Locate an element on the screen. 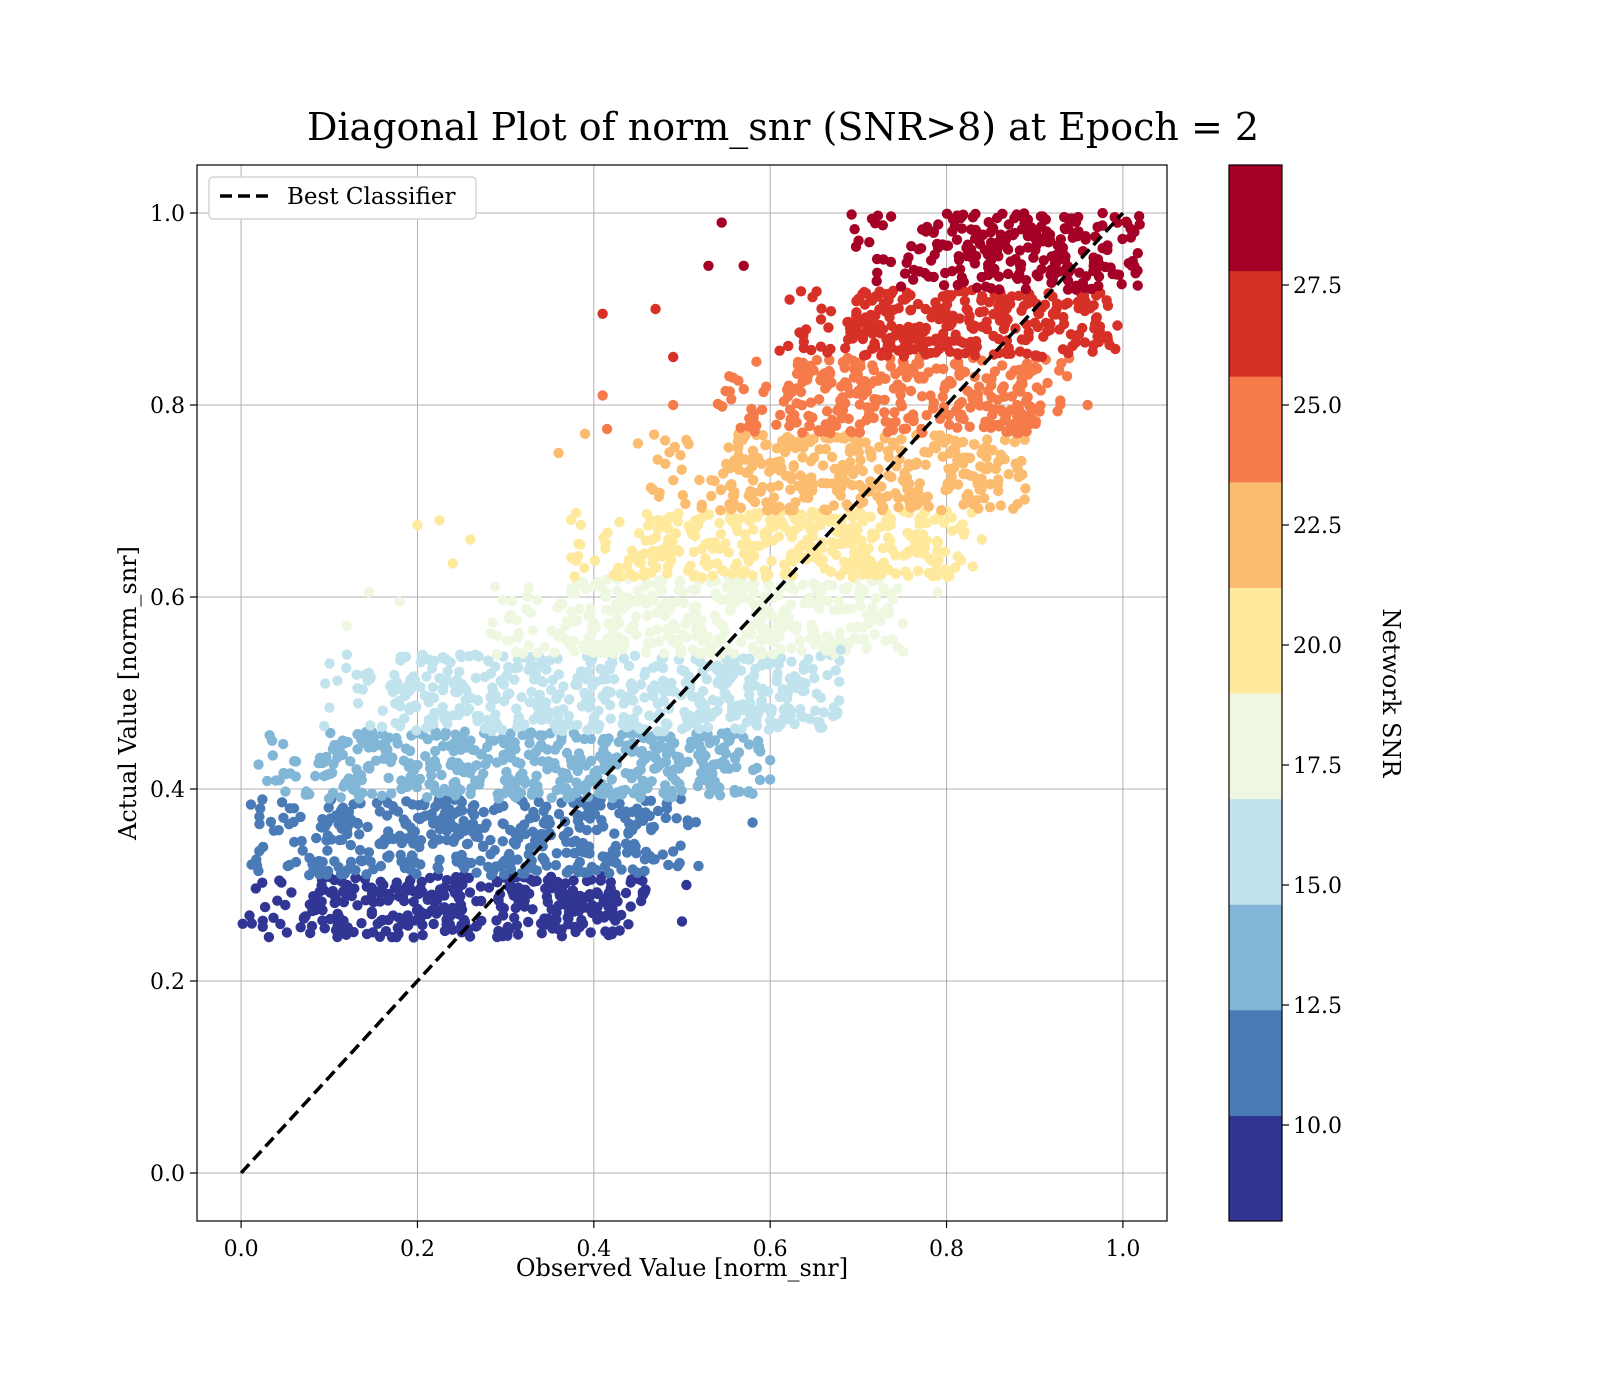 This screenshot has height=1400, width=1600. y-tick-label: 0.2 is located at coordinates (167, 982).